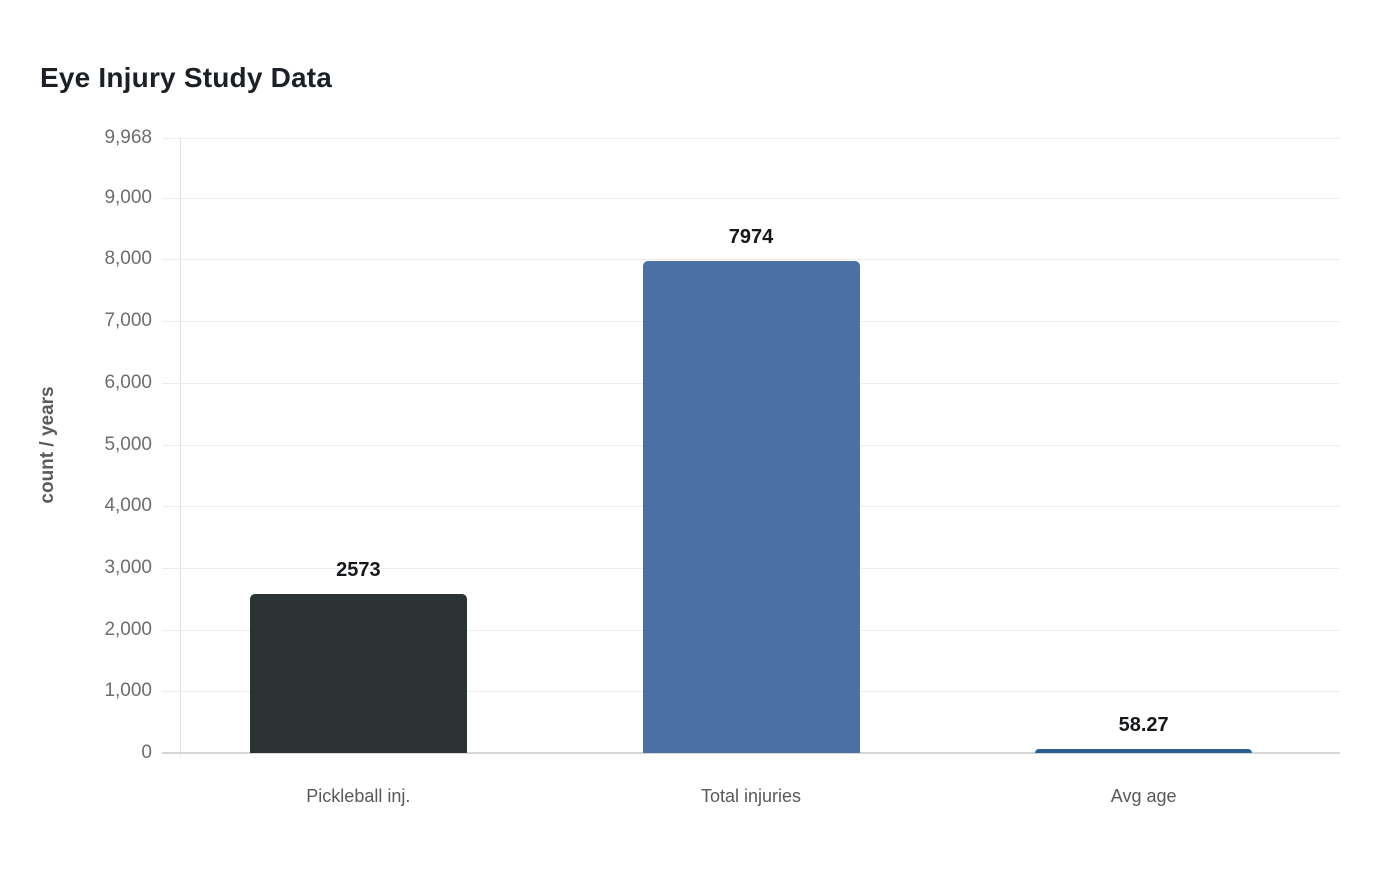 The height and width of the screenshot is (880, 1400). Describe the element at coordinates (186, 77) in the screenshot. I see `chart-title: Eye Injury Study Data` at that location.